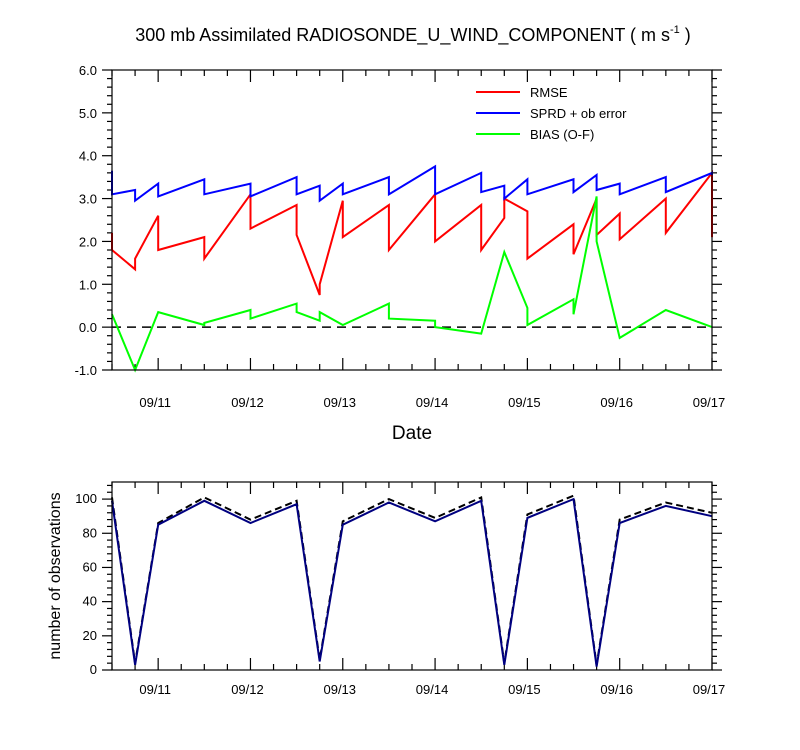 The height and width of the screenshot is (750, 800). I want to click on bottom-y-tick-label: 100, so click(86, 498).